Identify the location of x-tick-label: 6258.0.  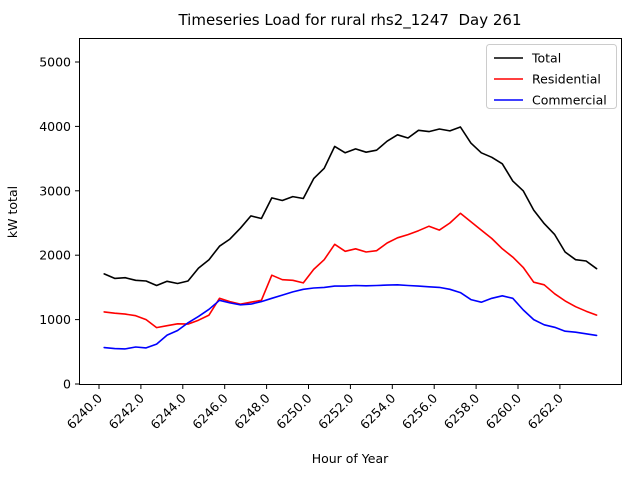
(462, 411).